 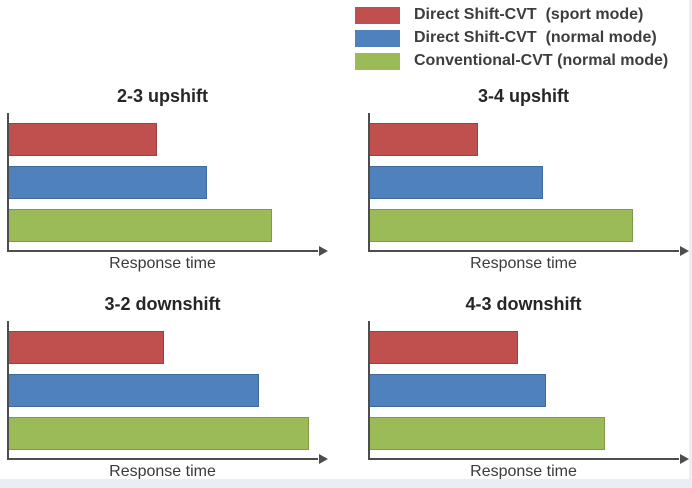 I want to click on red-swatch-icon, so click(x=377, y=15).